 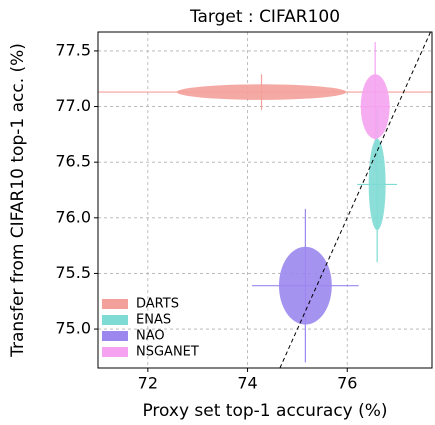 I want to click on legend-label: NSGANET, so click(x=167, y=352).